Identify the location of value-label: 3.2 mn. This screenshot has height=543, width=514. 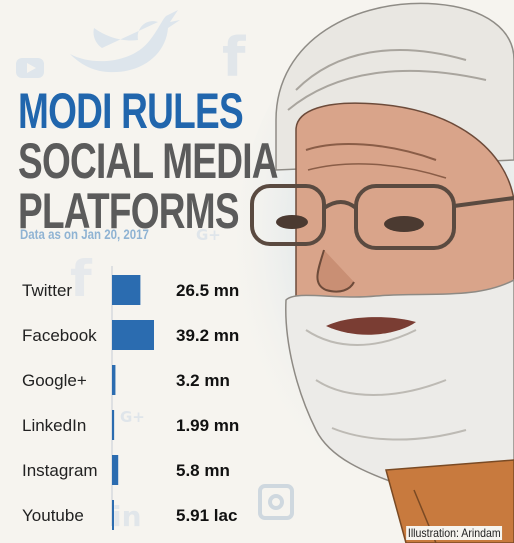
(203, 380).